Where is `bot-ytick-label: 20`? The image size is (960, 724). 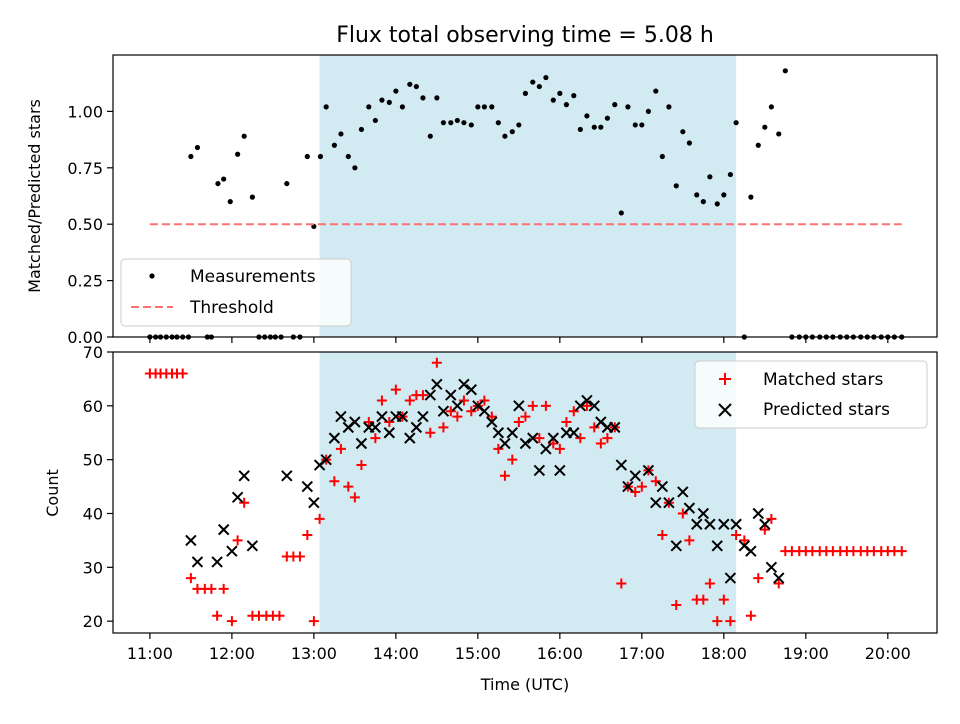
bot-ytick-label: 20 is located at coordinates (93, 621).